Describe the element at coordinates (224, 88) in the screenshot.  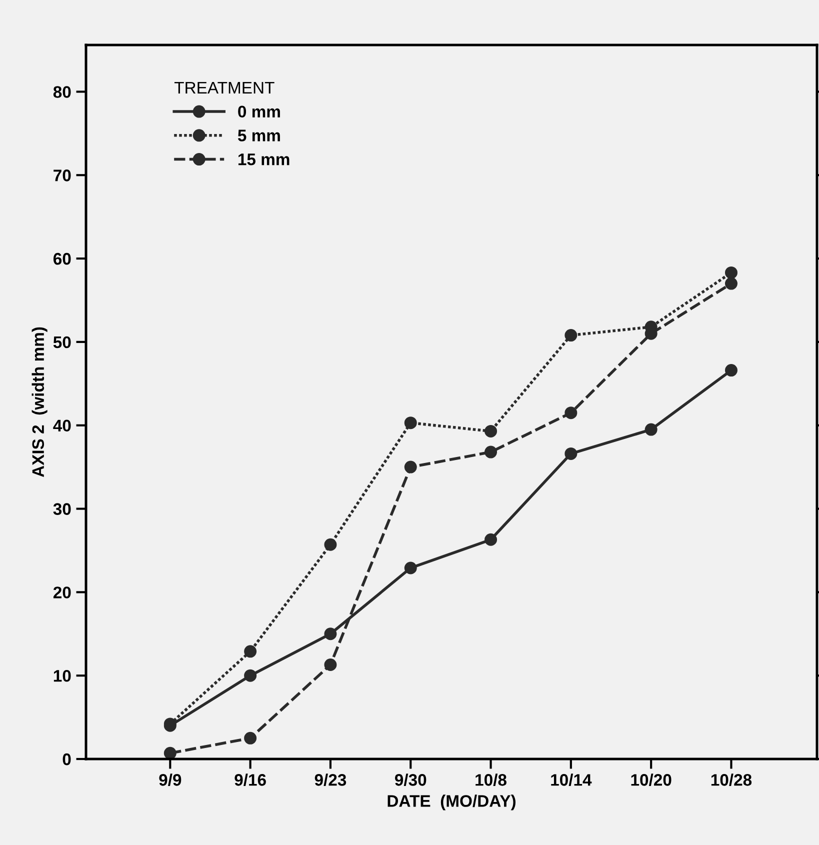
I see `legend-title: TREATMENT` at that location.